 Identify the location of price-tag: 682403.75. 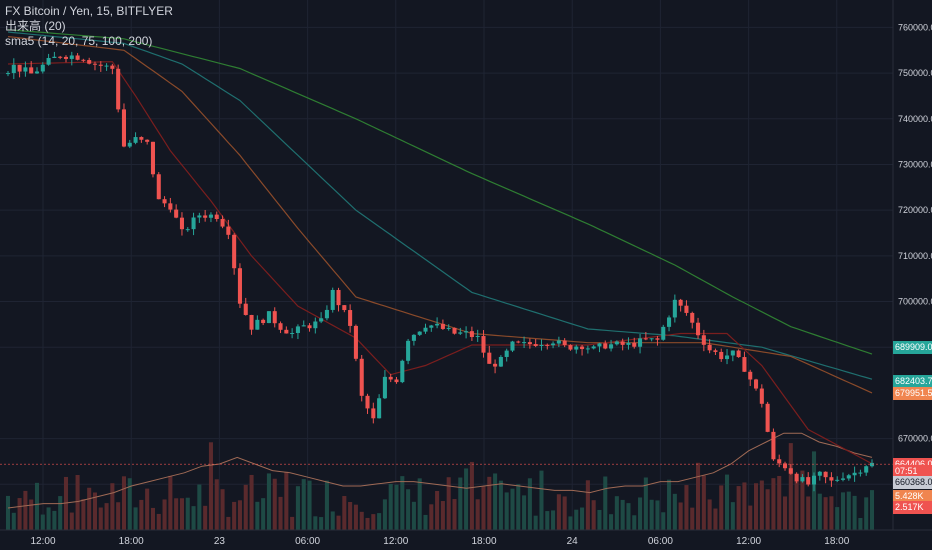
(912, 382).